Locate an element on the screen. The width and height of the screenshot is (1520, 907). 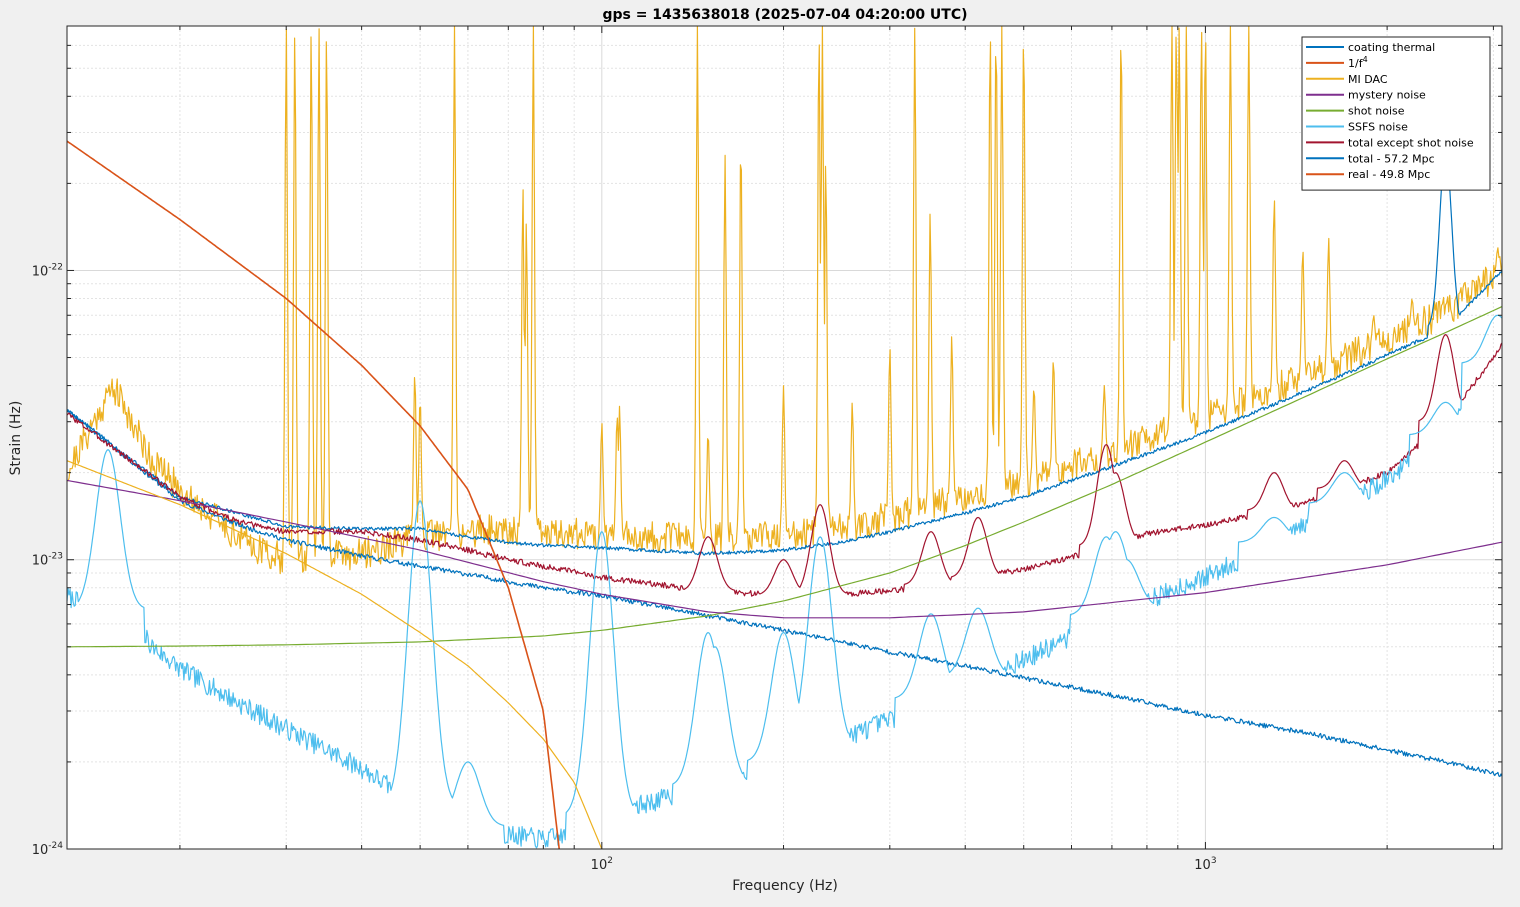
y-tick-label: 10-24 is located at coordinates (48, 849).